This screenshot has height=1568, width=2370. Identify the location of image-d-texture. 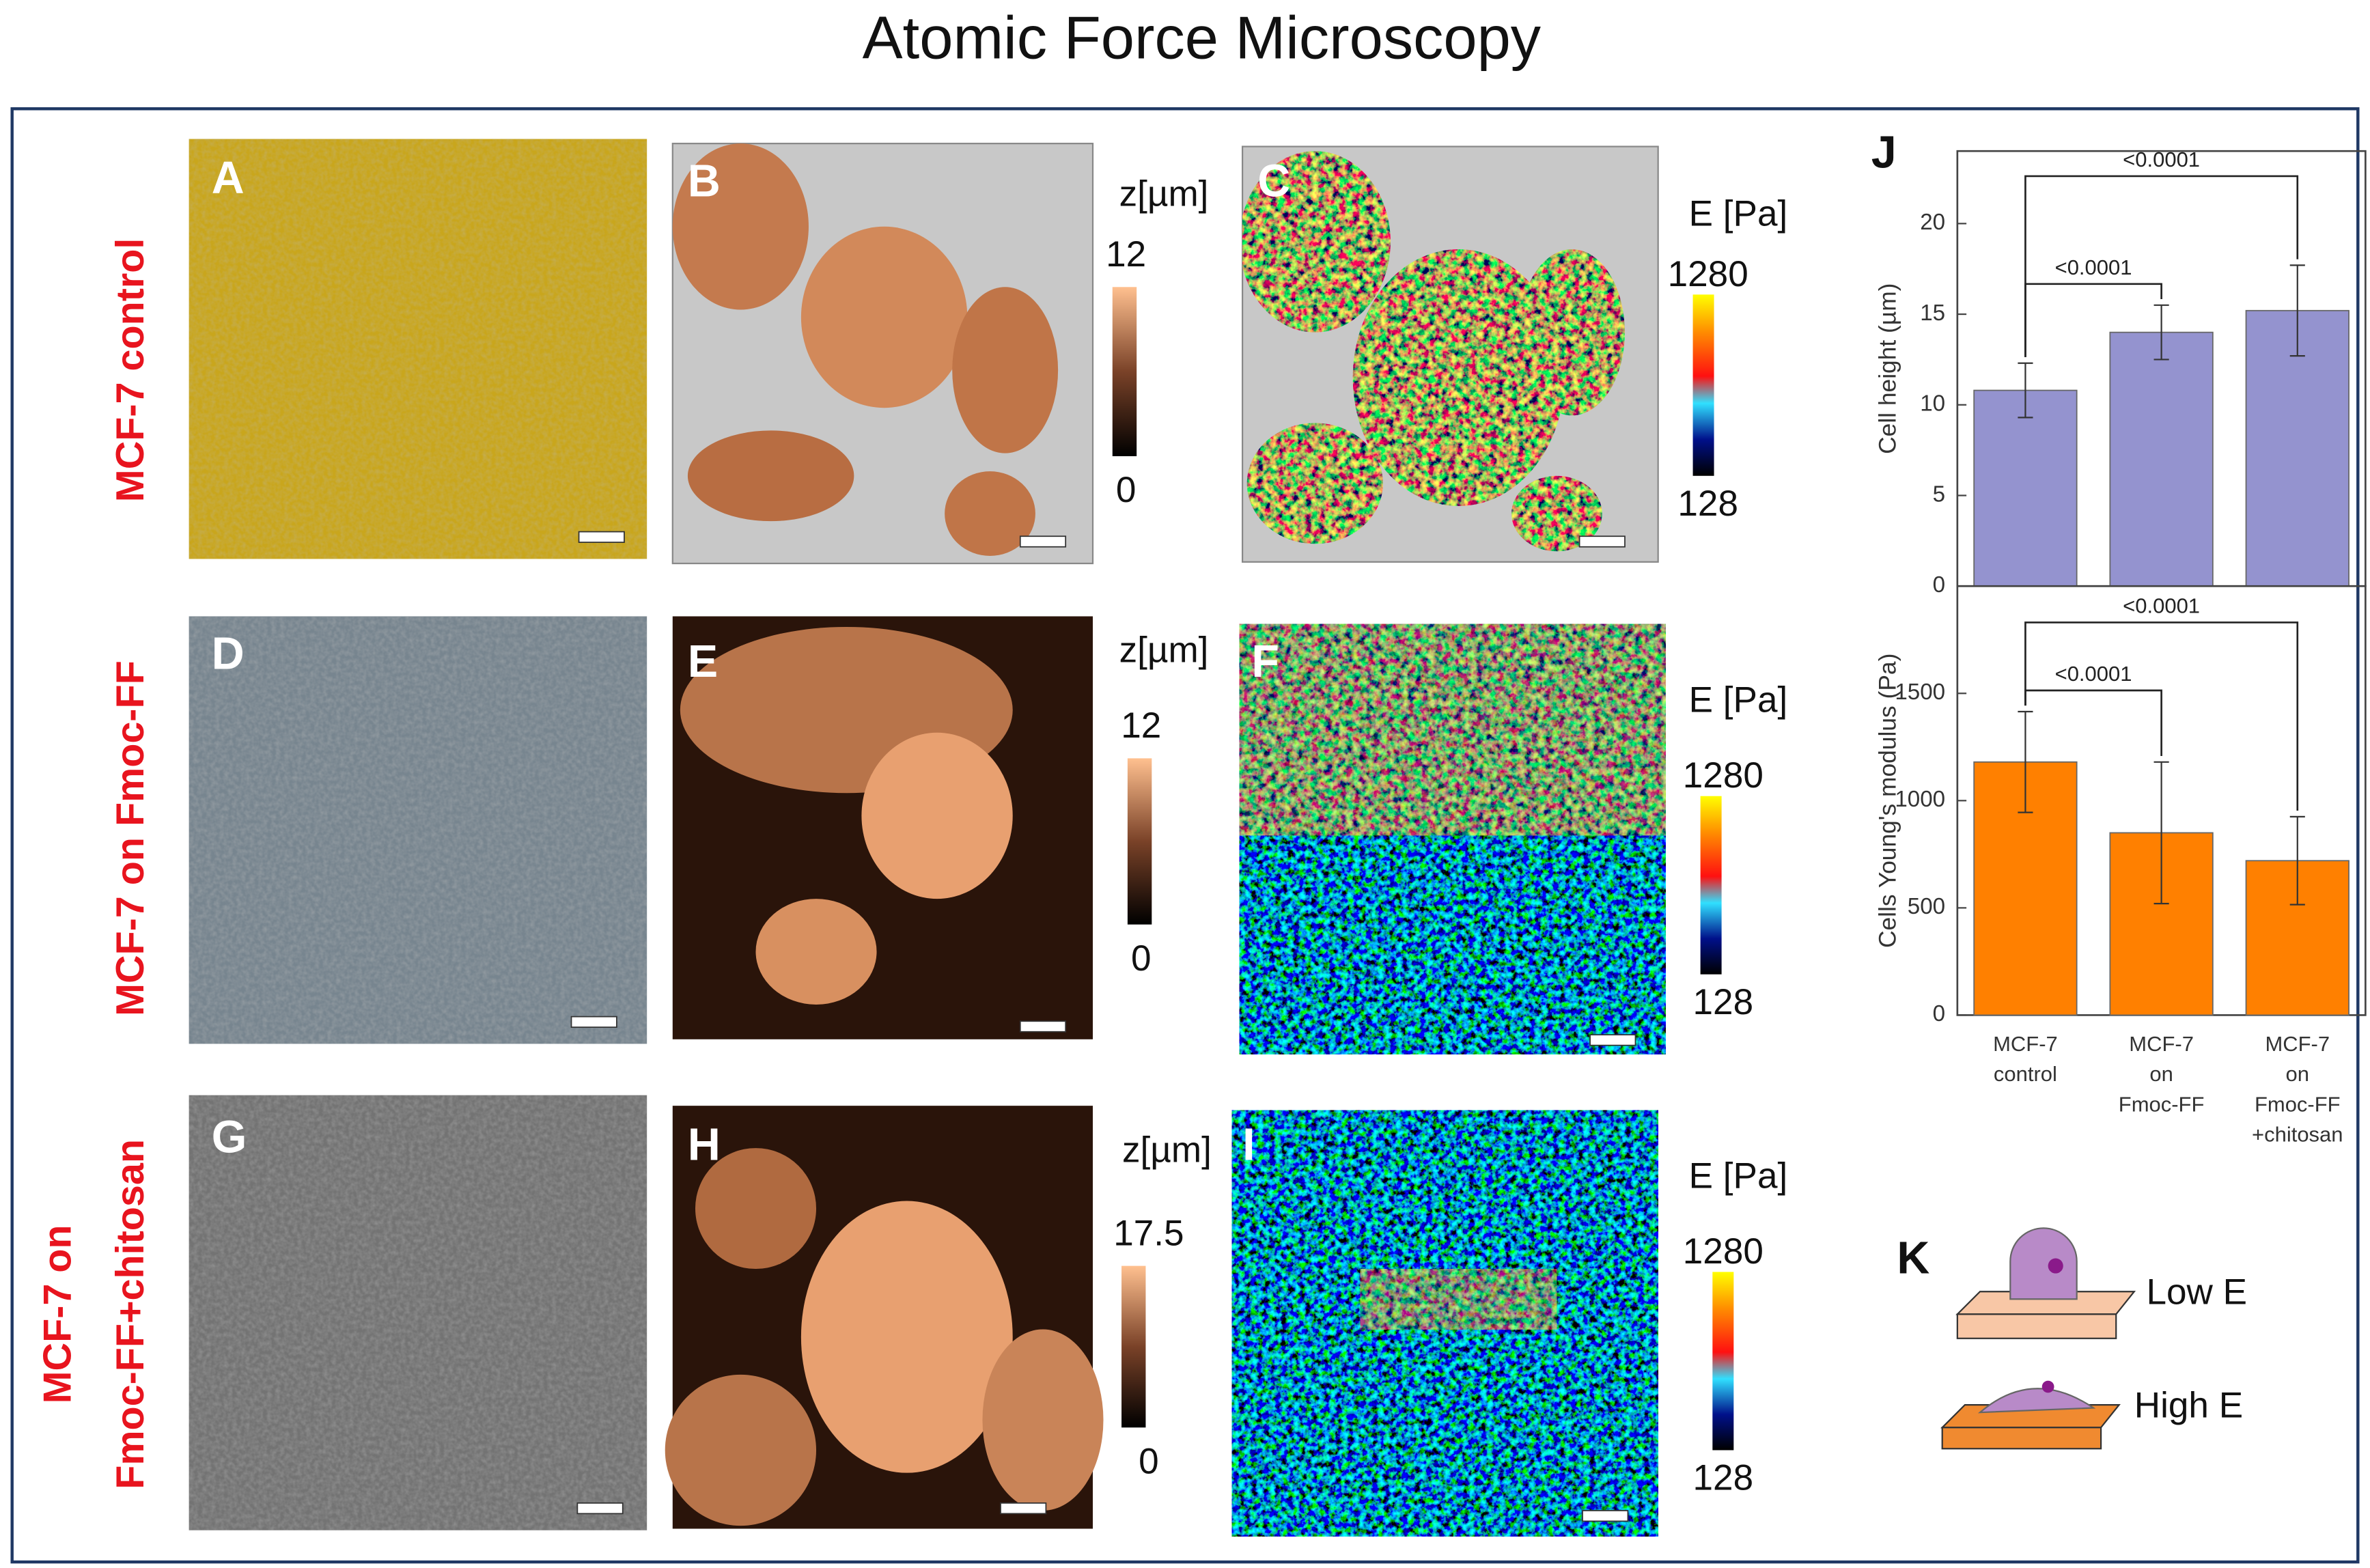
(418, 830).